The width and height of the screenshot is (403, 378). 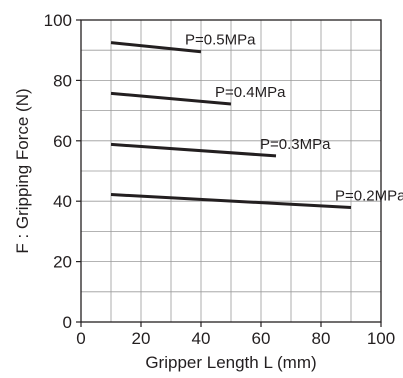 I want to click on series-label: P=0.5MPa, so click(x=220, y=40).